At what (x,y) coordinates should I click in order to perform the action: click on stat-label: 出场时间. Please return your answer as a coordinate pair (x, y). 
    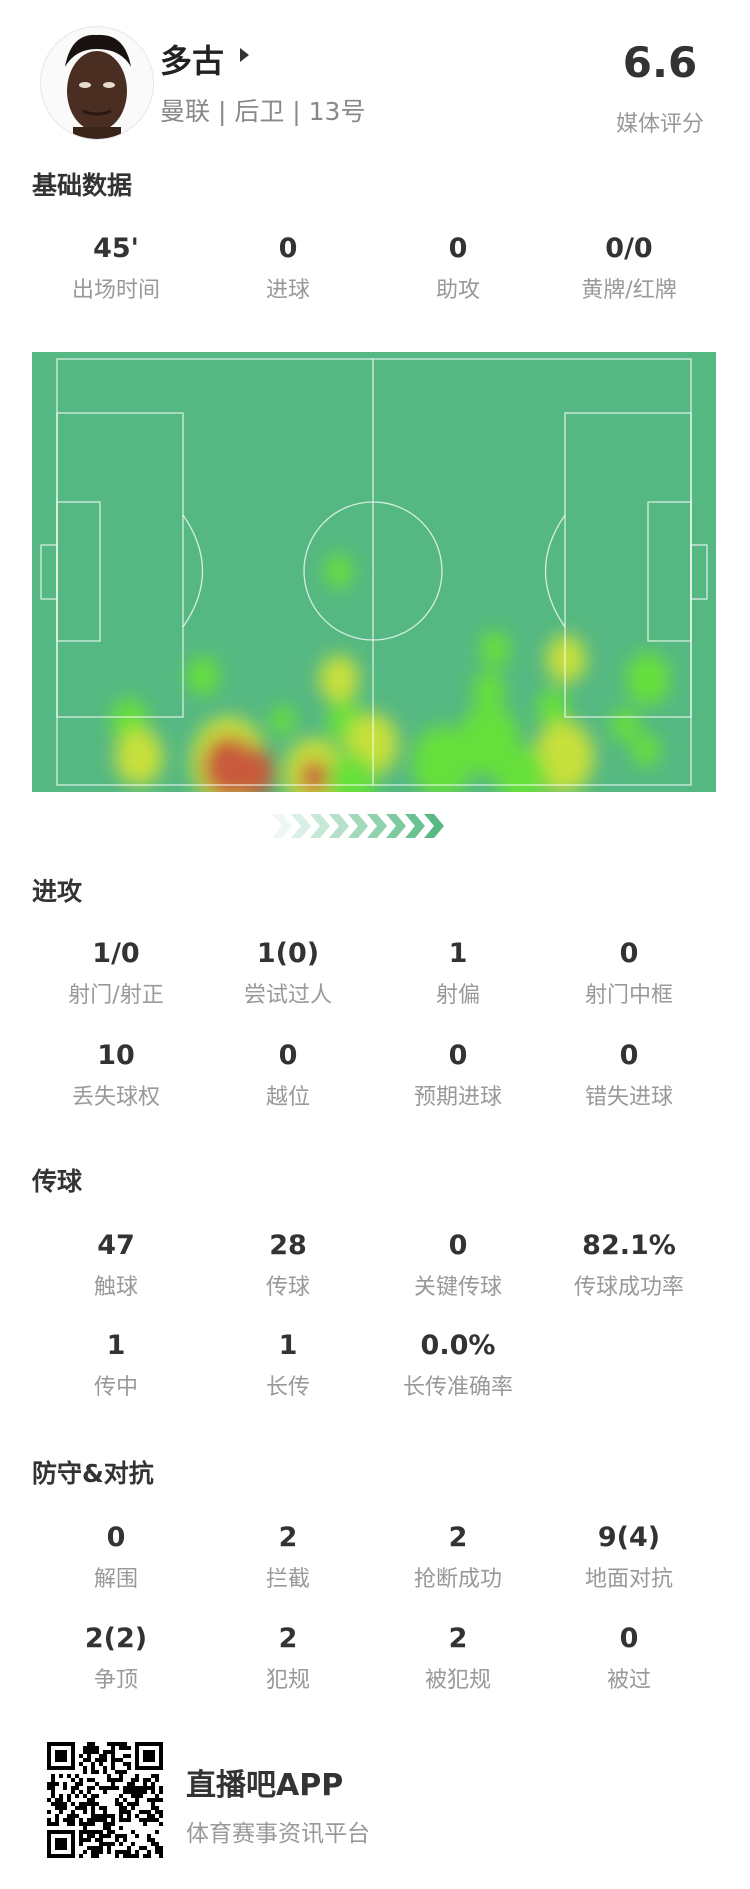
    Looking at the image, I should click on (115, 290).